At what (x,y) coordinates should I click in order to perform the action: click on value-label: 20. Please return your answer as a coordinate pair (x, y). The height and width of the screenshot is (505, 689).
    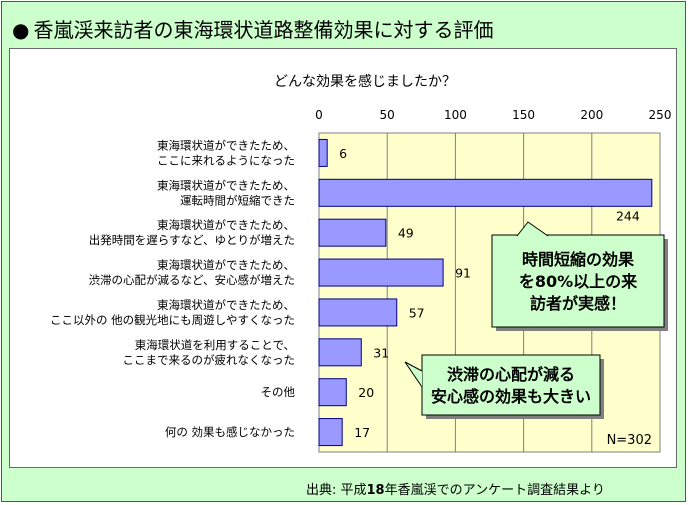
    Looking at the image, I should click on (366, 392).